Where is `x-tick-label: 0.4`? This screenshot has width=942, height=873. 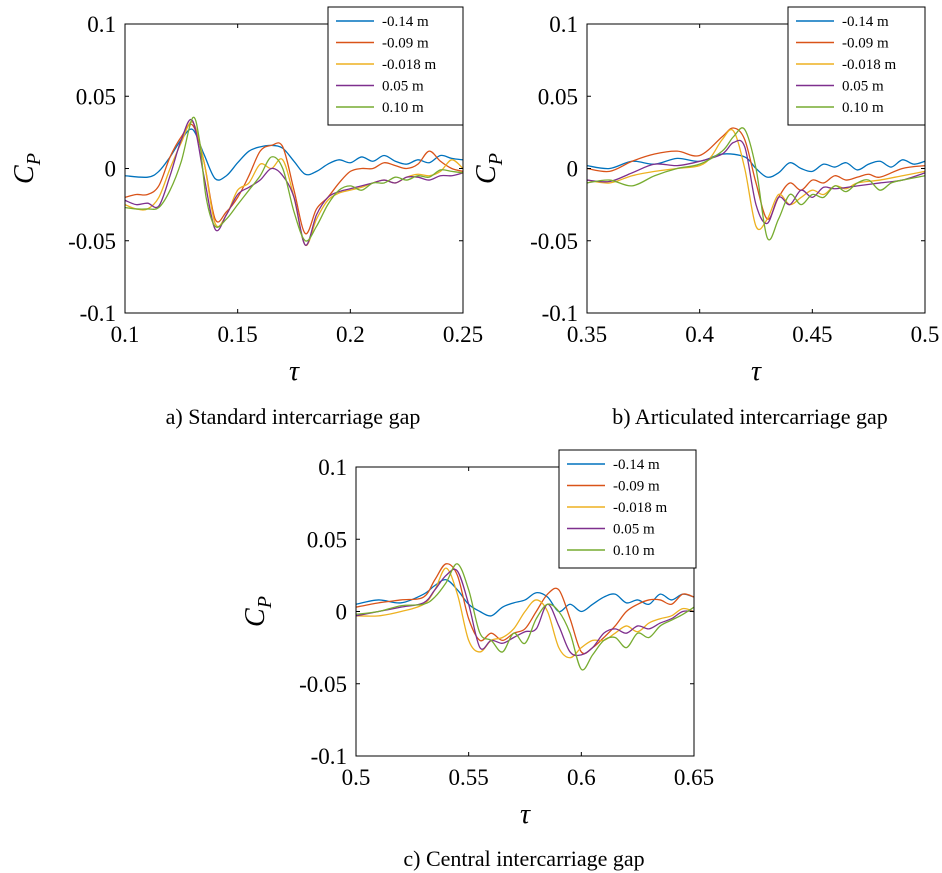
x-tick-label: 0.4 is located at coordinates (699, 334).